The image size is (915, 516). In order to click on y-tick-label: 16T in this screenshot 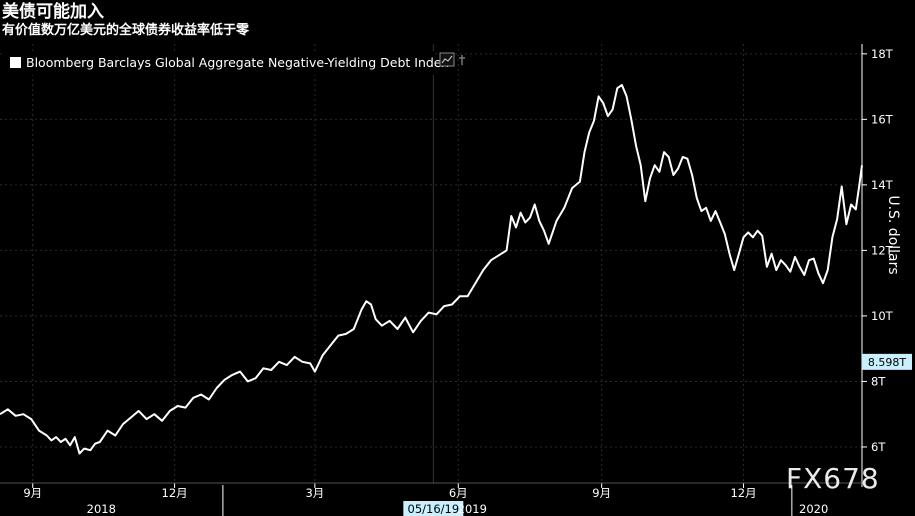, I will do `click(882, 119)`.